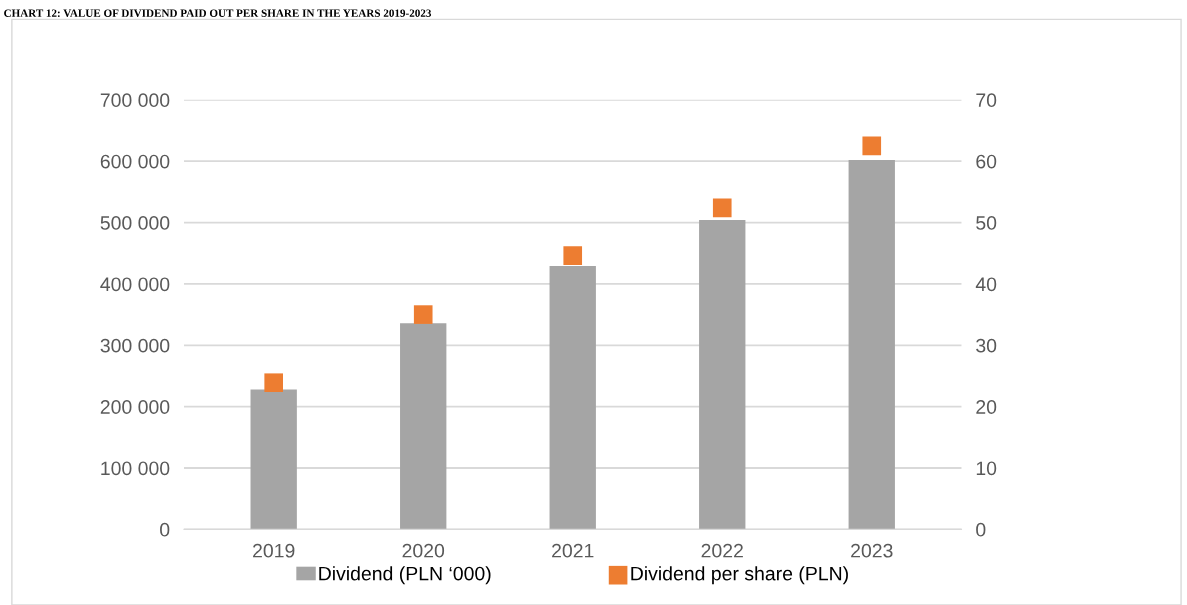 This screenshot has width=1187, height=605. Describe the element at coordinates (573, 550) in the screenshot. I see `x-tick-label: 2021` at that location.